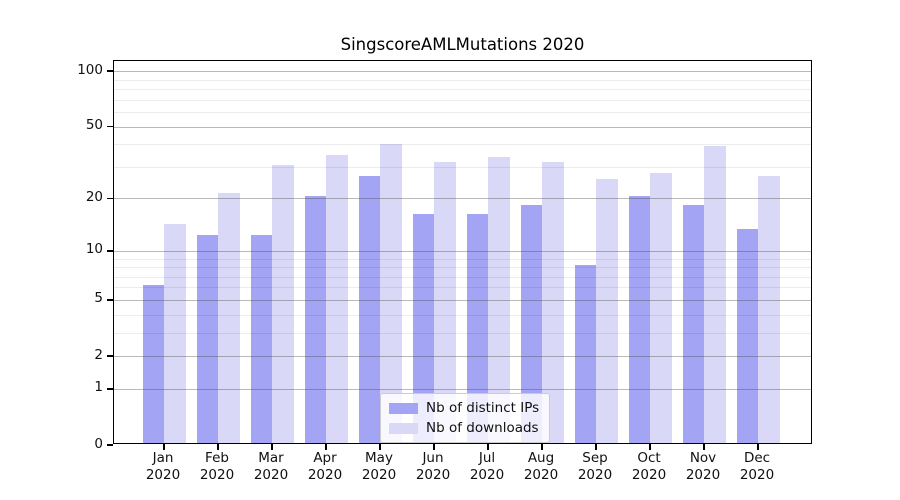 Image resolution: width=900 pixels, height=500 pixels. Describe the element at coordinates (94, 249) in the screenshot. I see `y-axis-tick-label: 10` at that location.